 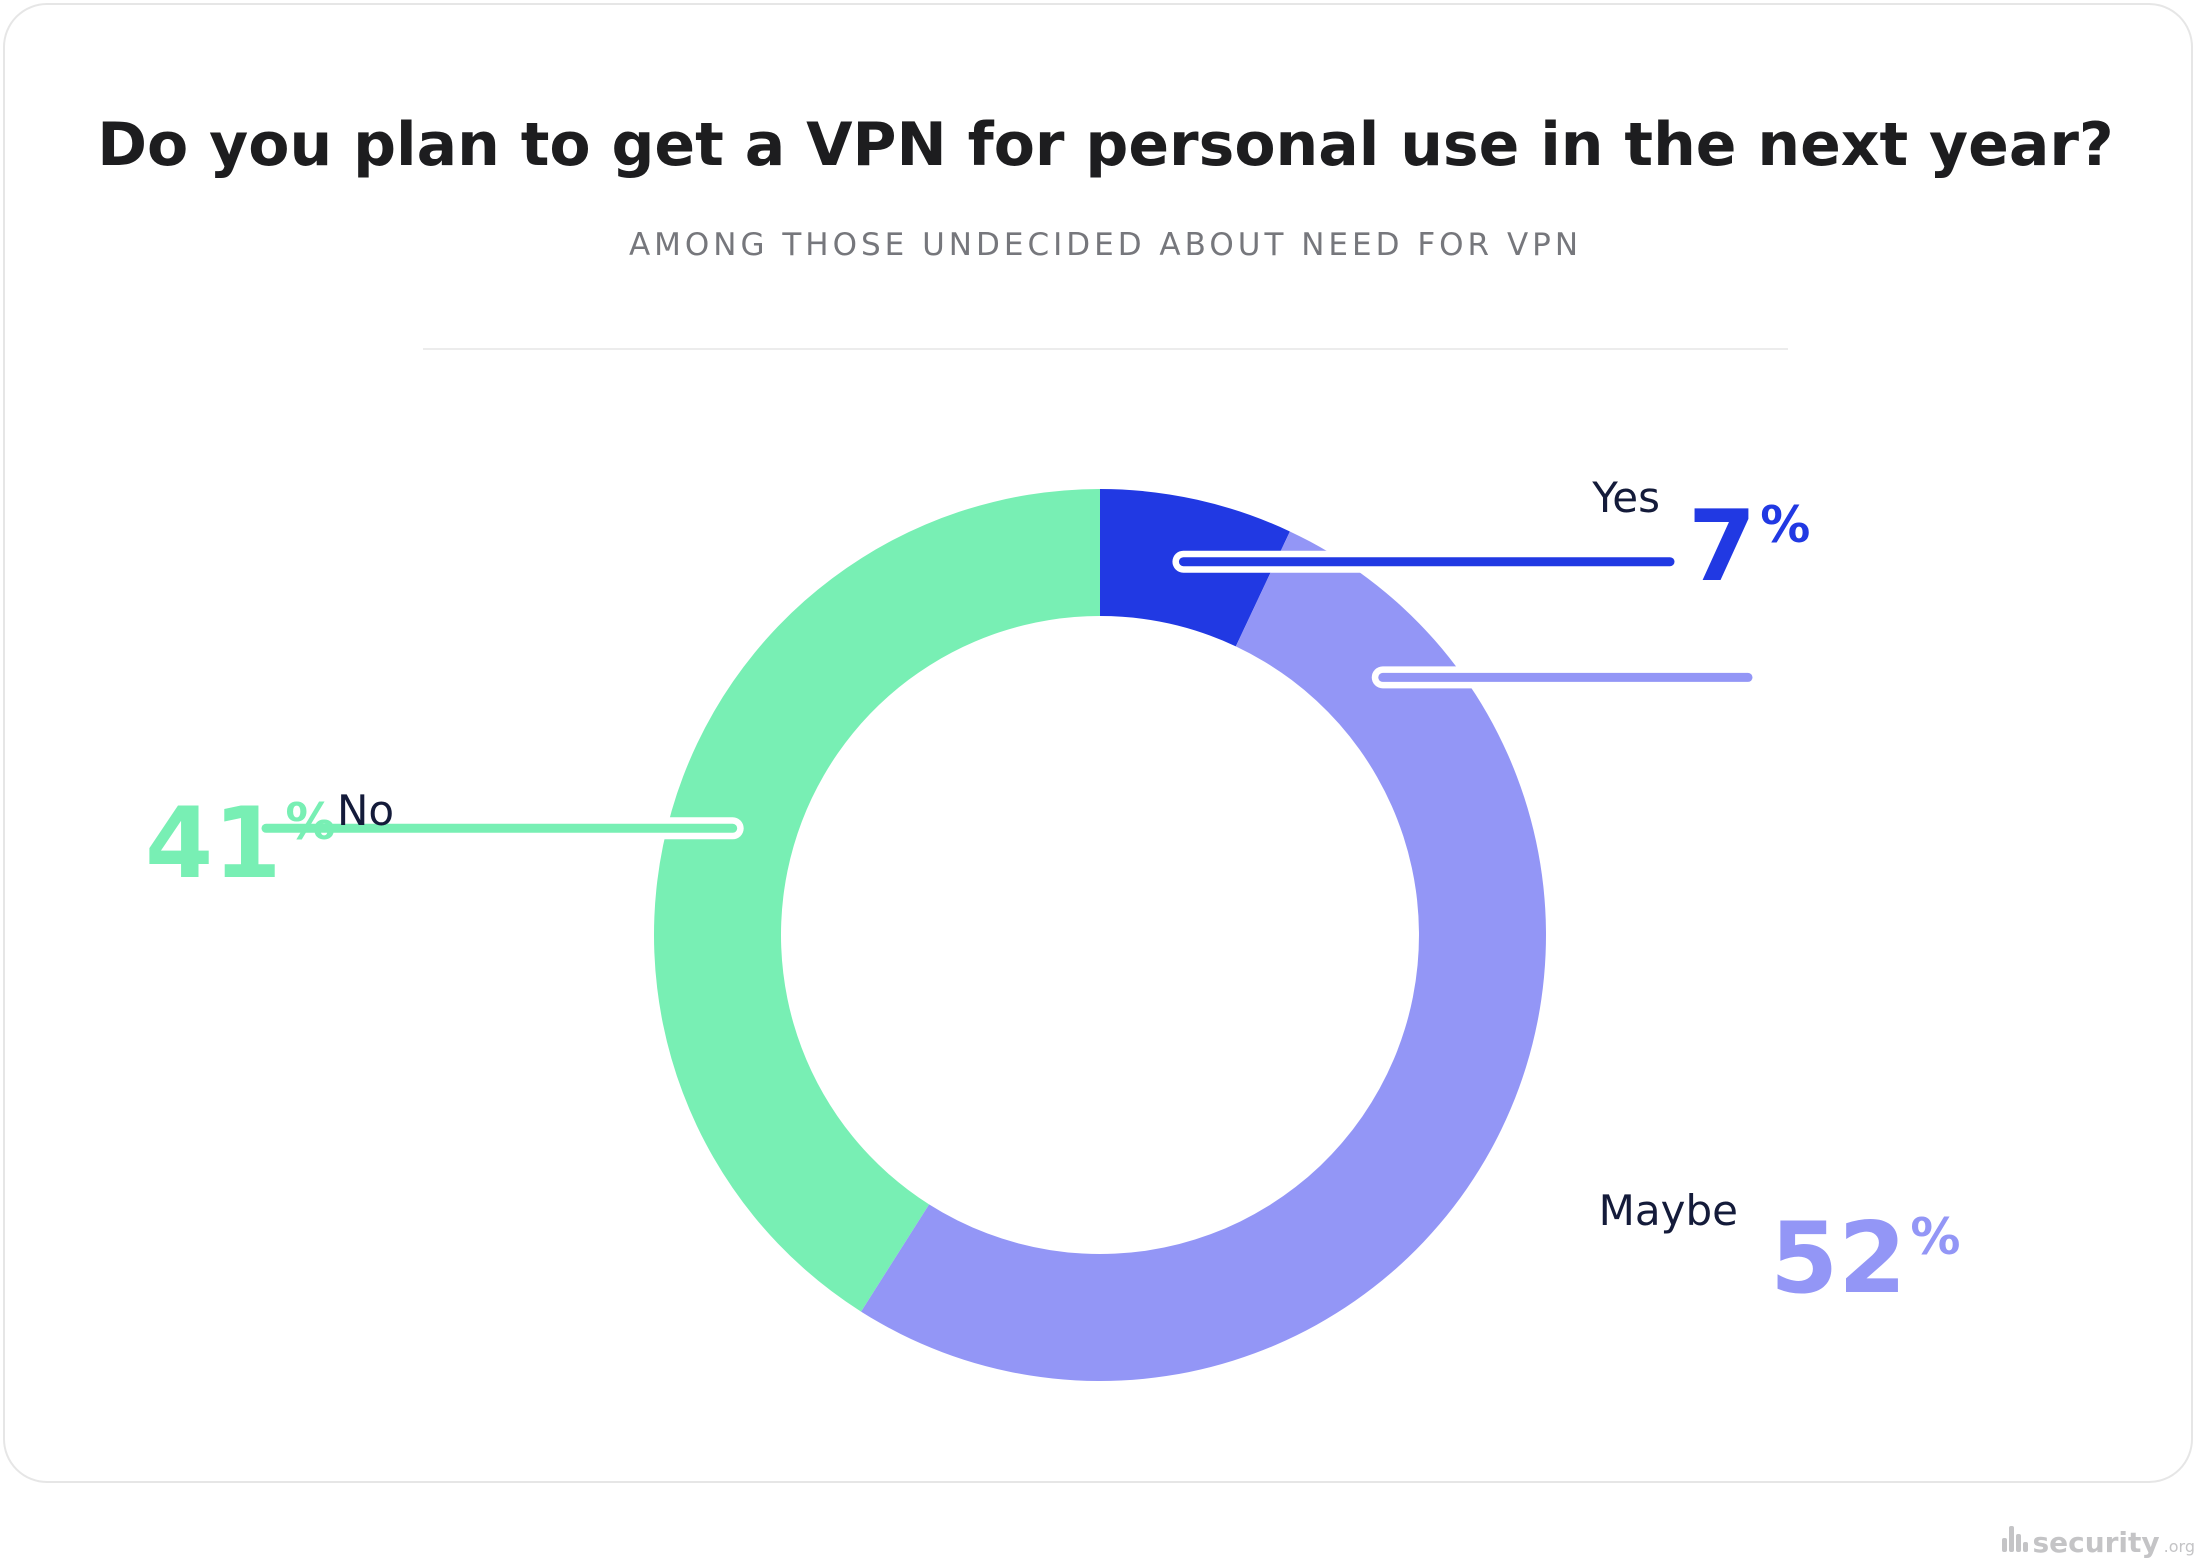 I want to click on chart-subtitle: AMONG THOSE UNDECIDED ABOUT NEED FOR VPN, so click(x=1105, y=245).